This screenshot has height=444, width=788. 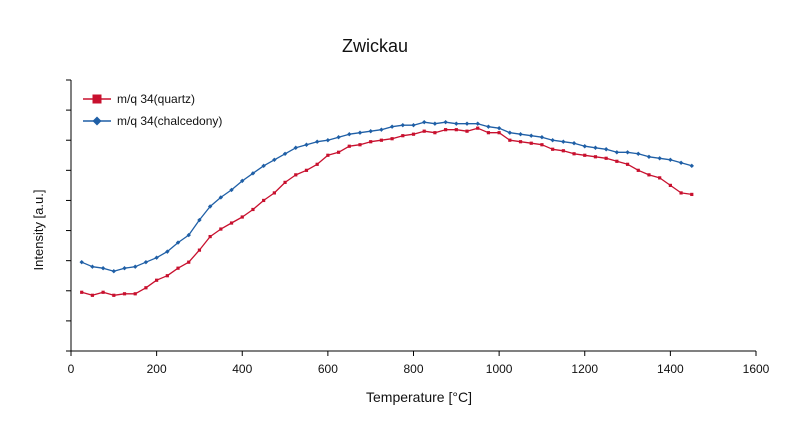 What do you see at coordinates (71, 369) in the screenshot?
I see `x-tick-label: 0` at bounding box center [71, 369].